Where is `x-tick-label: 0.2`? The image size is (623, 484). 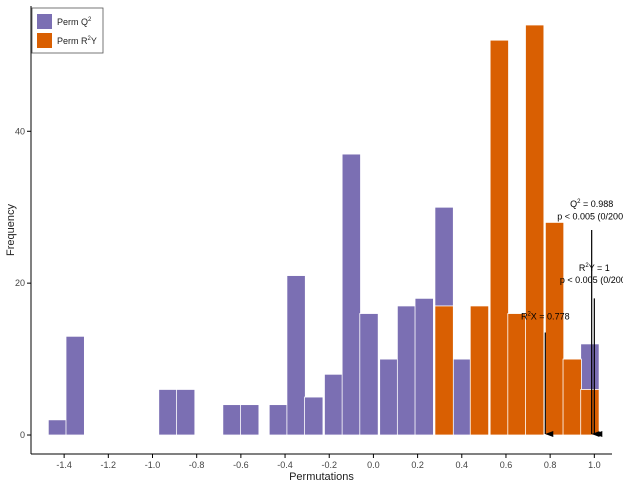 x-tick-label: 0.2 is located at coordinates (417, 465).